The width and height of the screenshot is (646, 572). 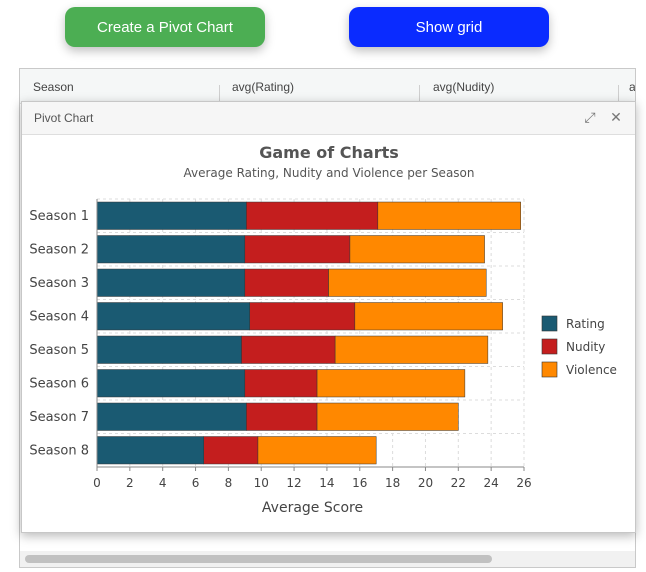 What do you see at coordinates (549, 346) in the screenshot?
I see `legend-swatch-nudity` at bounding box center [549, 346].